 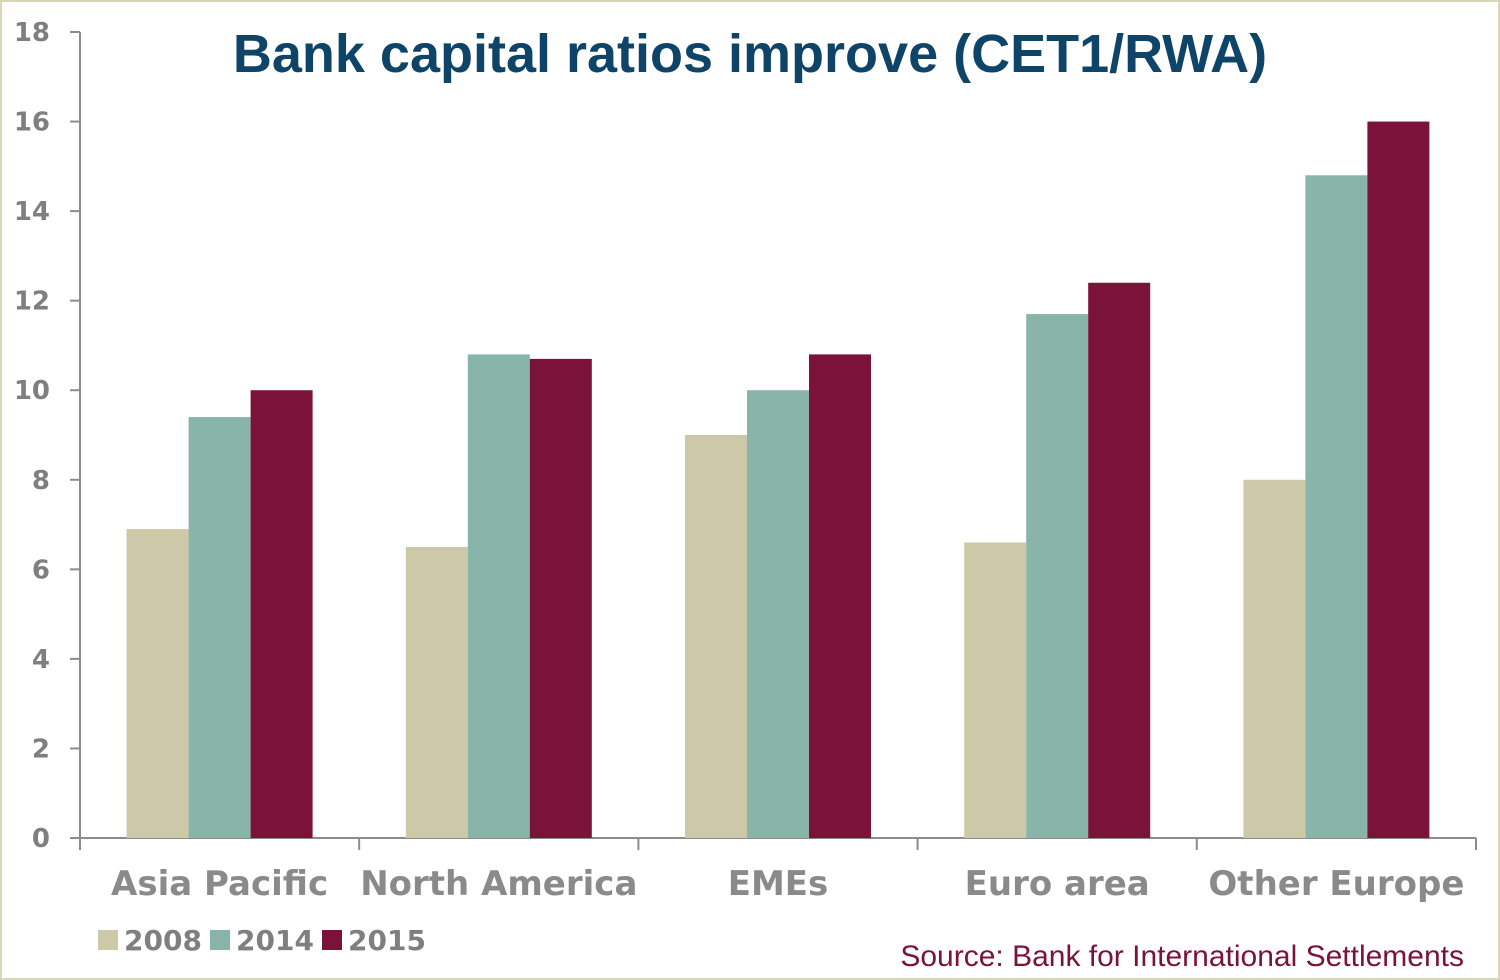 I want to click on bar-2008-emes, so click(x=716, y=636).